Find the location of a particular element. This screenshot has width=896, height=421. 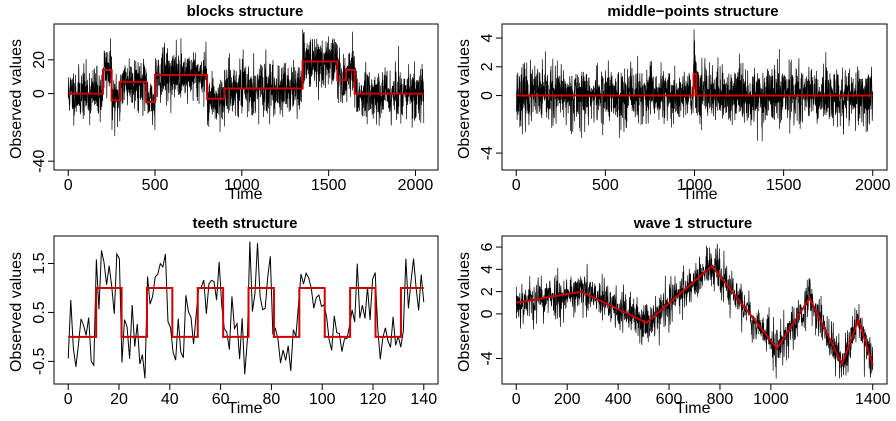

y-tick-label: 0.5 is located at coordinates (39, 312).